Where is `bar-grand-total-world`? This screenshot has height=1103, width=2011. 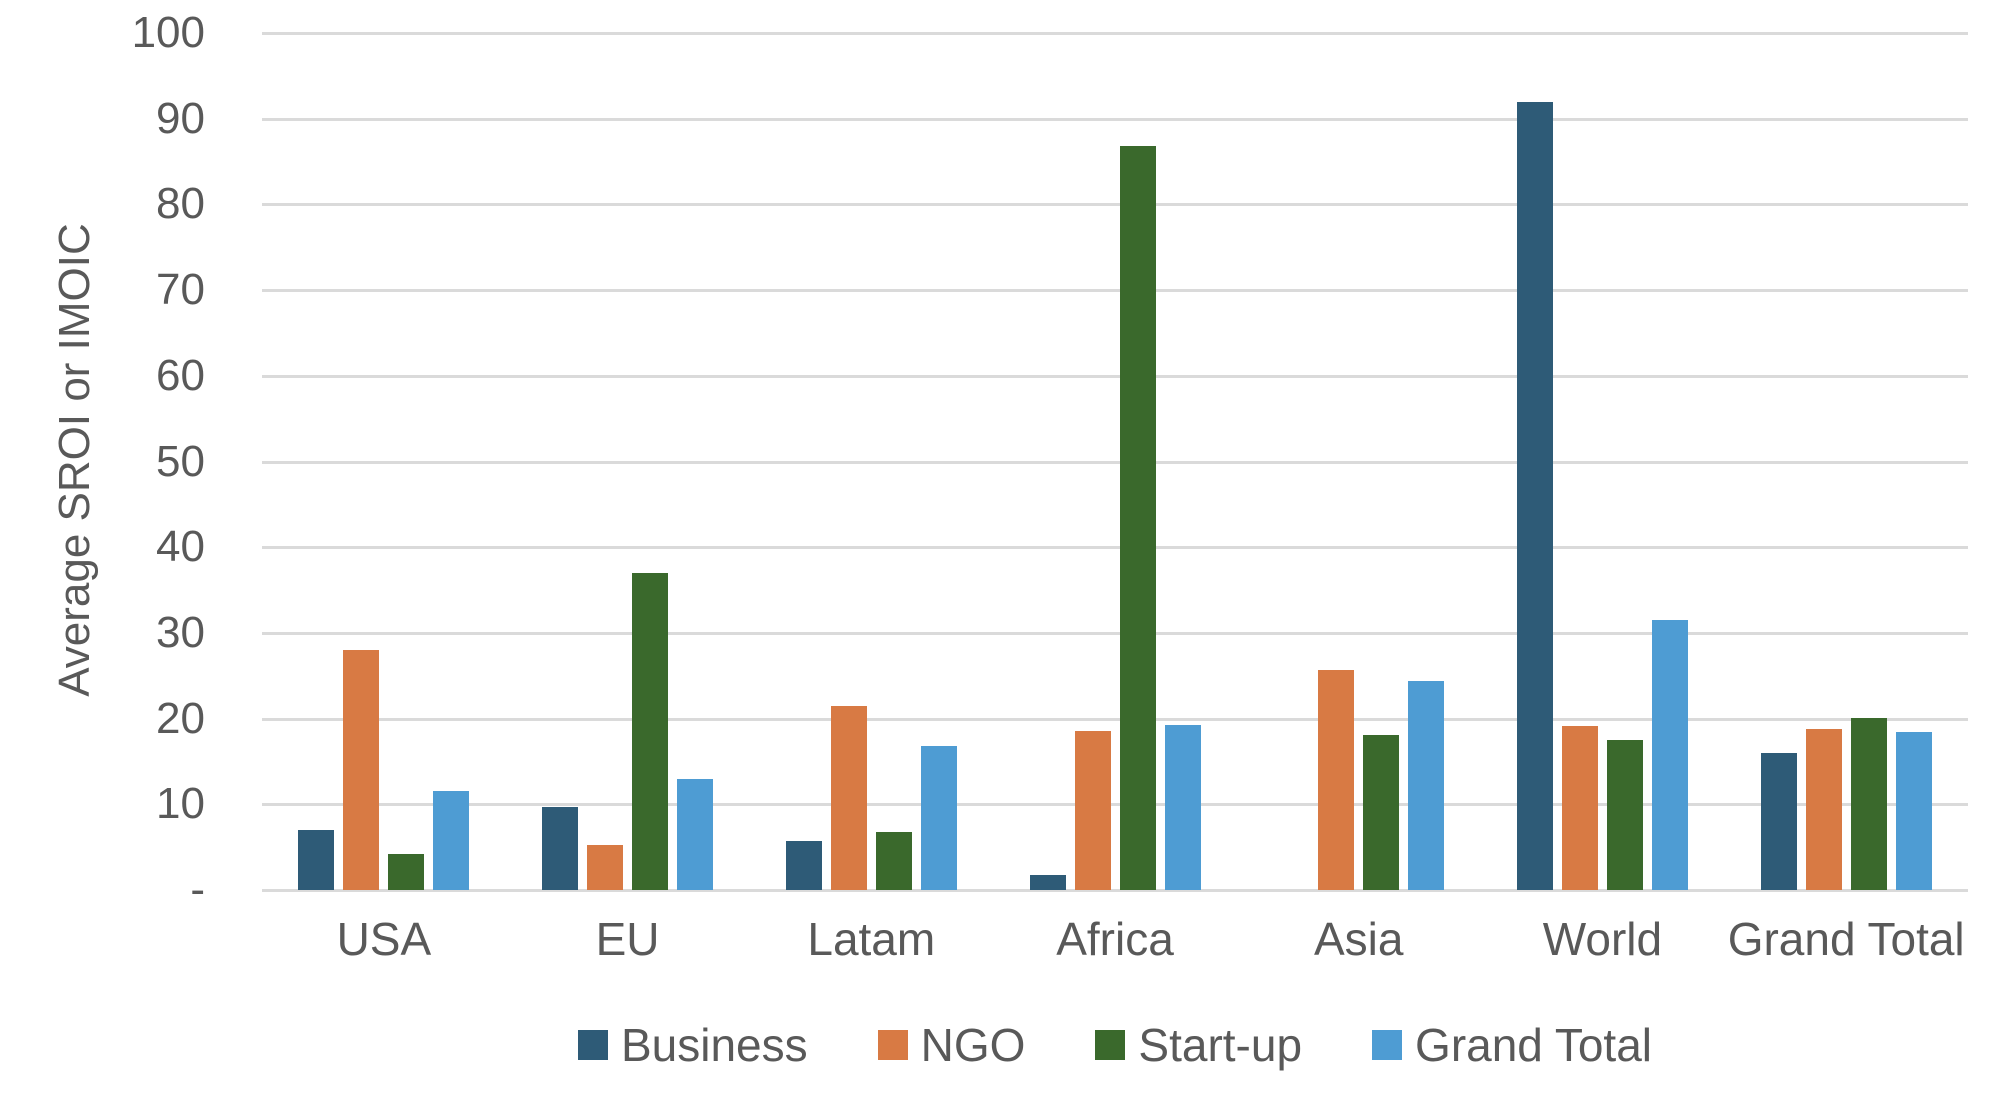
bar-grand-total-world is located at coordinates (1669, 755).